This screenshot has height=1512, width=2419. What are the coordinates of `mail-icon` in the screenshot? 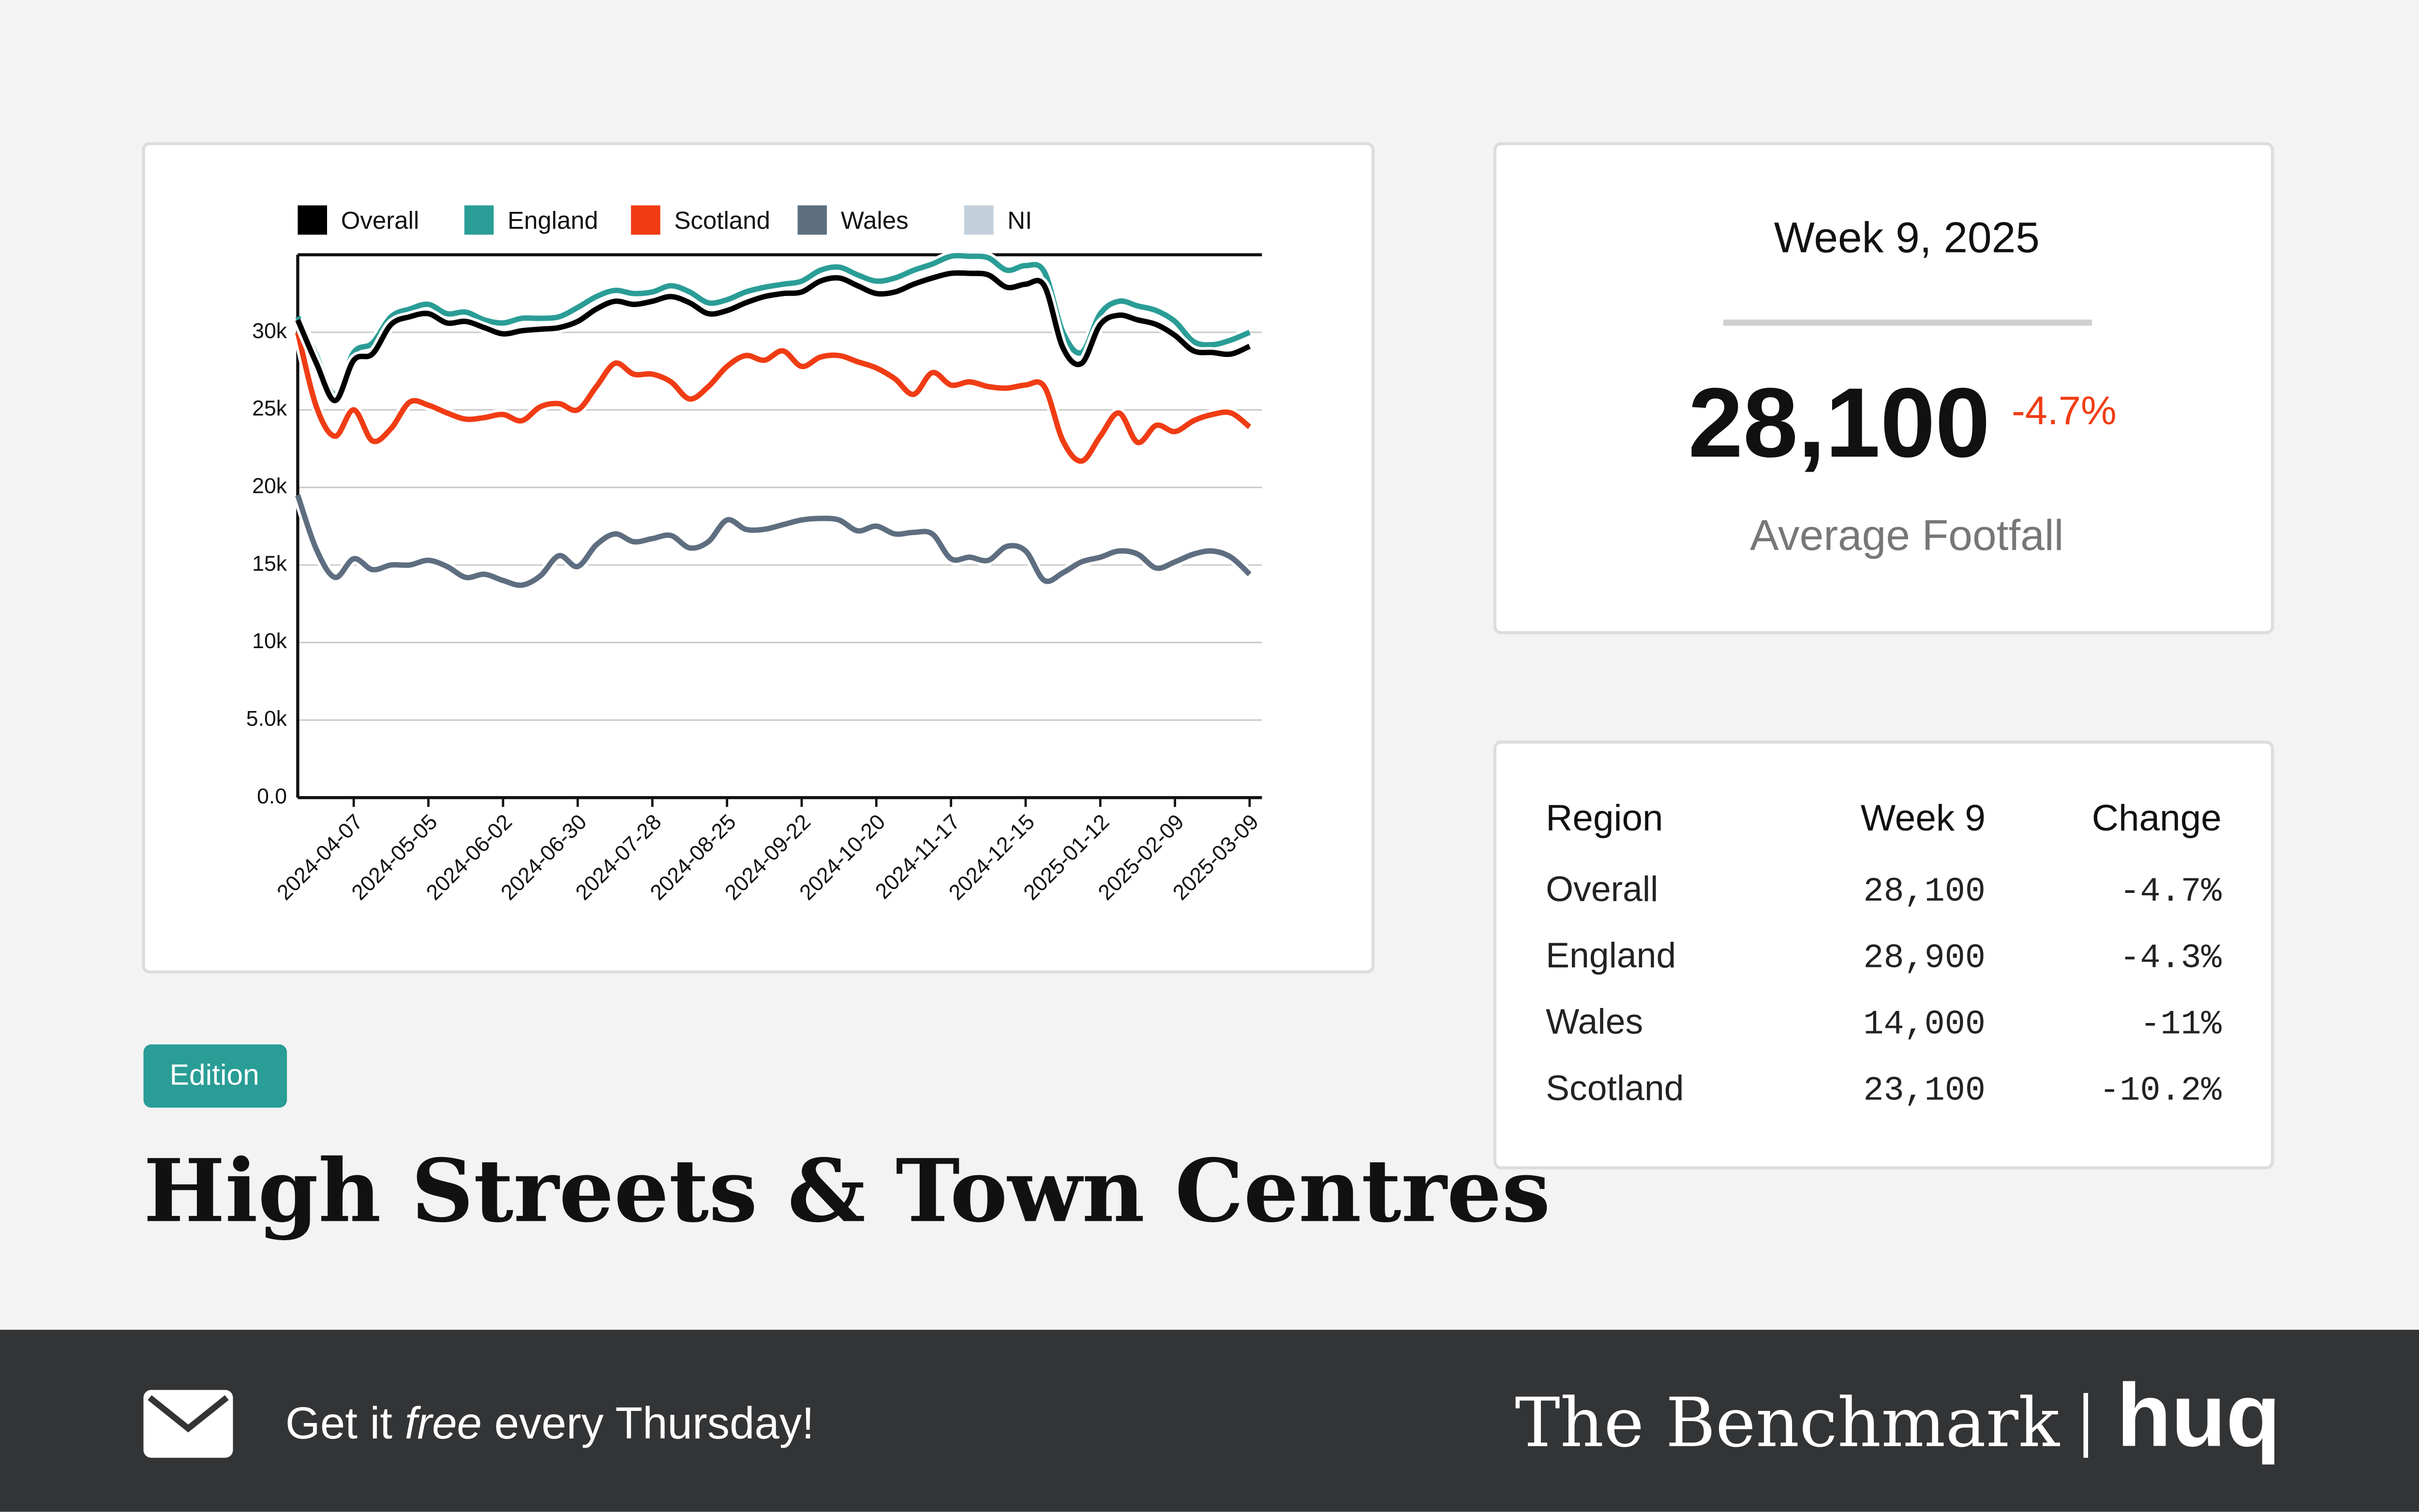 It's located at (188, 1424).